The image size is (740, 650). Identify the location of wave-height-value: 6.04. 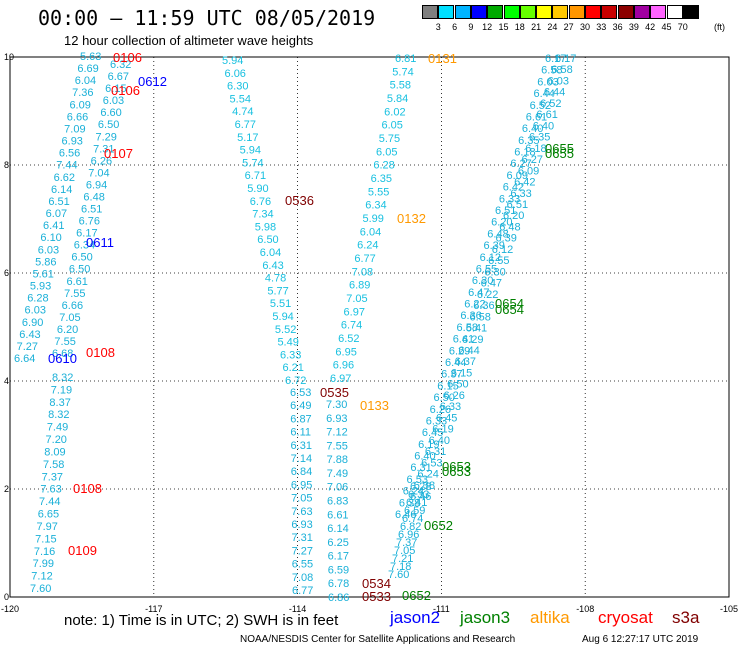
(370, 232).